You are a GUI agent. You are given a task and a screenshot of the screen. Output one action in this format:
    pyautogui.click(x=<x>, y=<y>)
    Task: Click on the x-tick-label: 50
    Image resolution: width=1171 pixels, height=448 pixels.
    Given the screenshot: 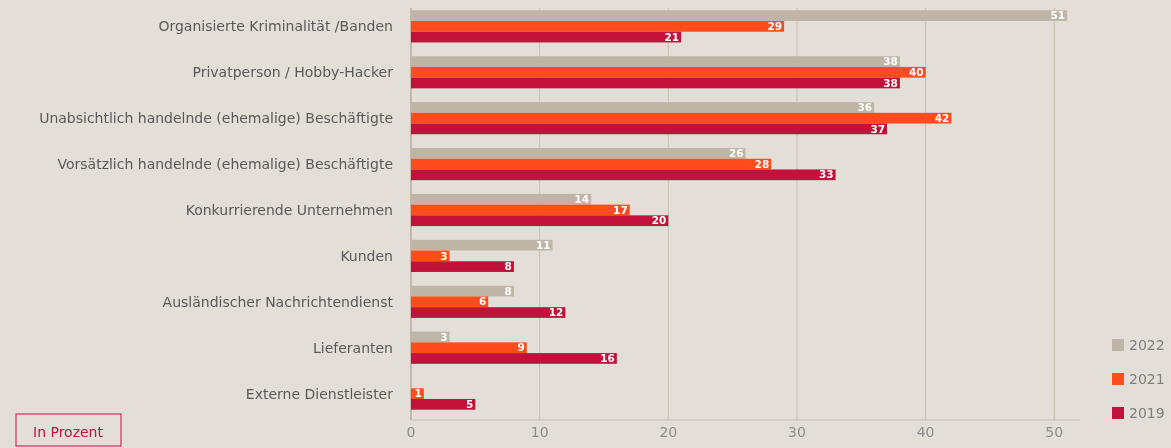 What is the action you would take?
    pyautogui.click(x=1054, y=432)
    